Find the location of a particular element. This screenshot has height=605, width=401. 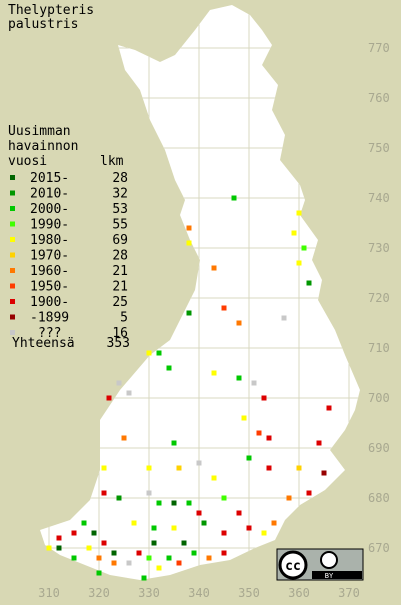

y-tick-label: 680 is located at coordinates (379, 498).